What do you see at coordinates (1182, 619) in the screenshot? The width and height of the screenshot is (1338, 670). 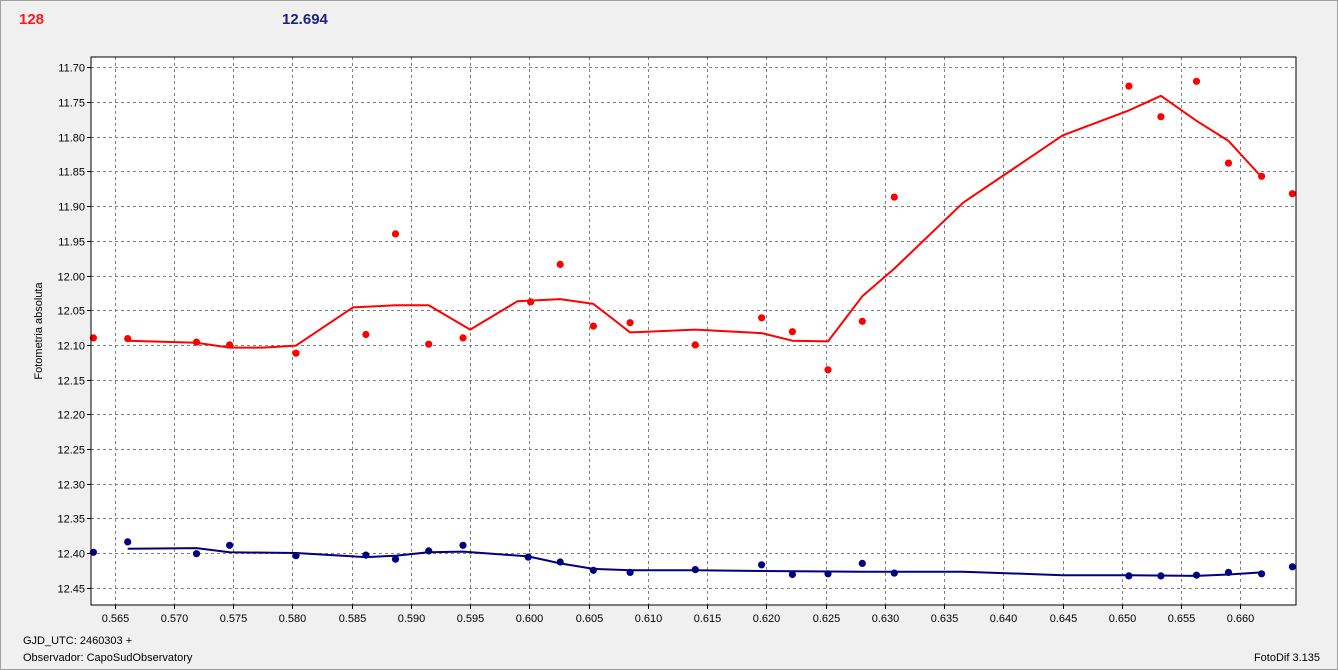 I see `x-tick-label: 0.655` at bounding box center [1182, 619].